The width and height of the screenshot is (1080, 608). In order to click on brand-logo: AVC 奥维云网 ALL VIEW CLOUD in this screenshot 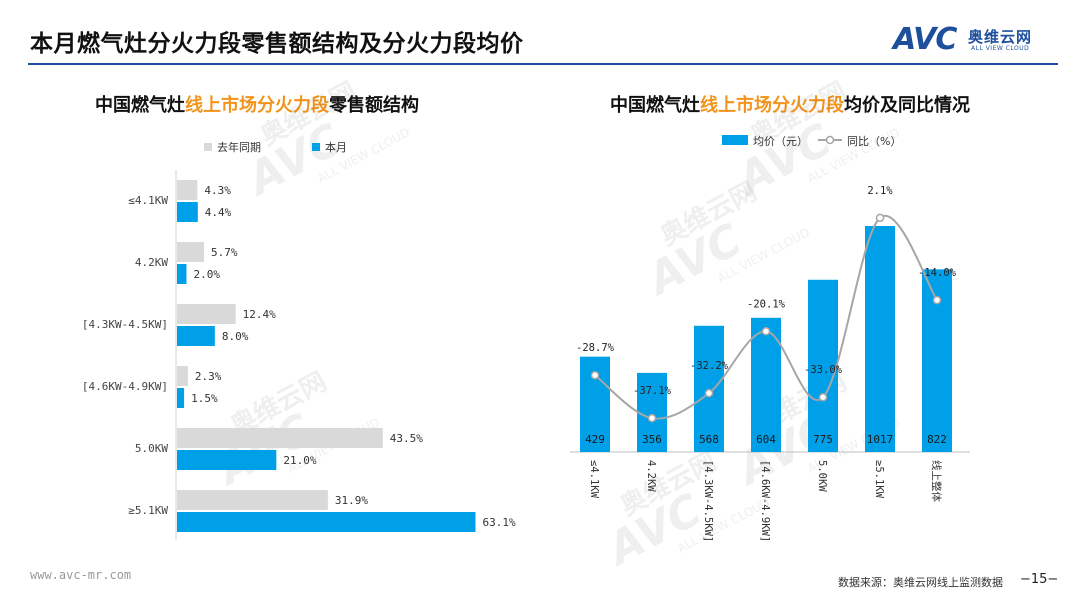, I will do `click(973, 41)`.